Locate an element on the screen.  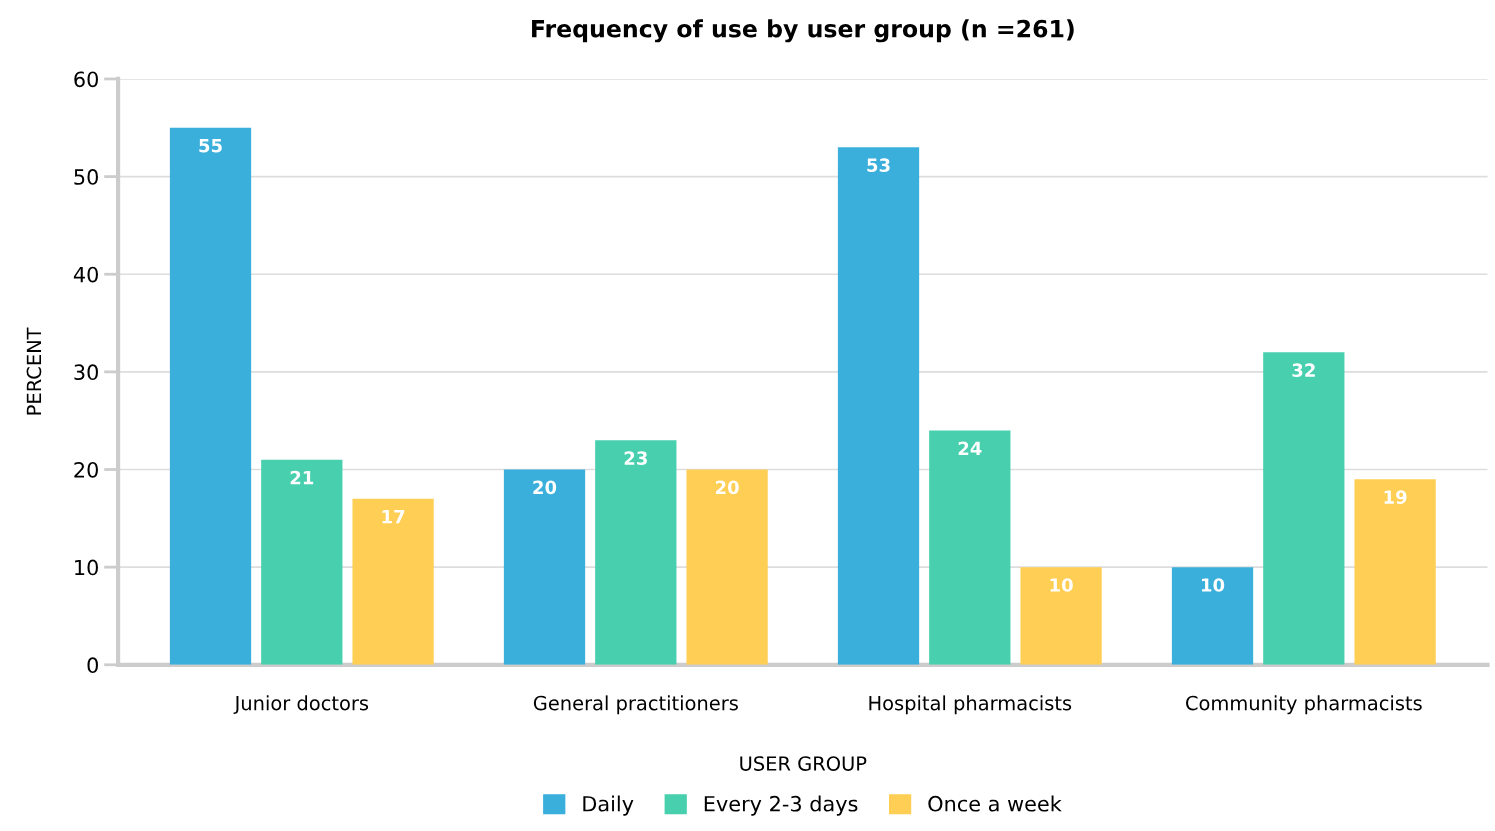
y-axis-title: PERCENT is located at coordinates (34, 371).